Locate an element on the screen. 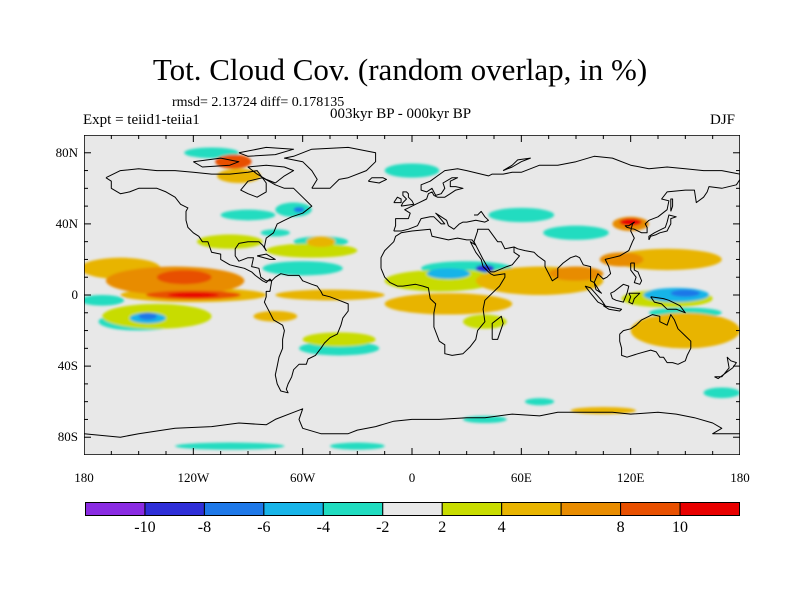  y-tick-label: 40S is located at coordinates (67, 366).